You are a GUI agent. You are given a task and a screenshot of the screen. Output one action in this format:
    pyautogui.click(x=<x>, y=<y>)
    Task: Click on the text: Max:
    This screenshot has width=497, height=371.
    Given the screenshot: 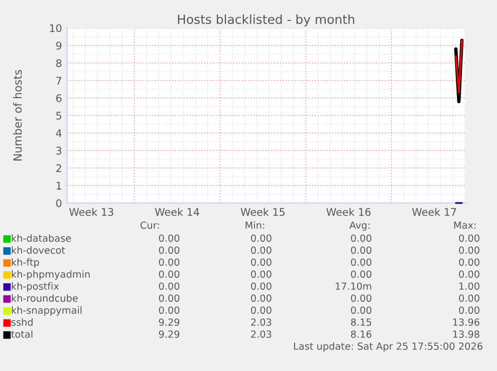 What is the action you would take?
    pyautogui.click(x=465, y=225)
    